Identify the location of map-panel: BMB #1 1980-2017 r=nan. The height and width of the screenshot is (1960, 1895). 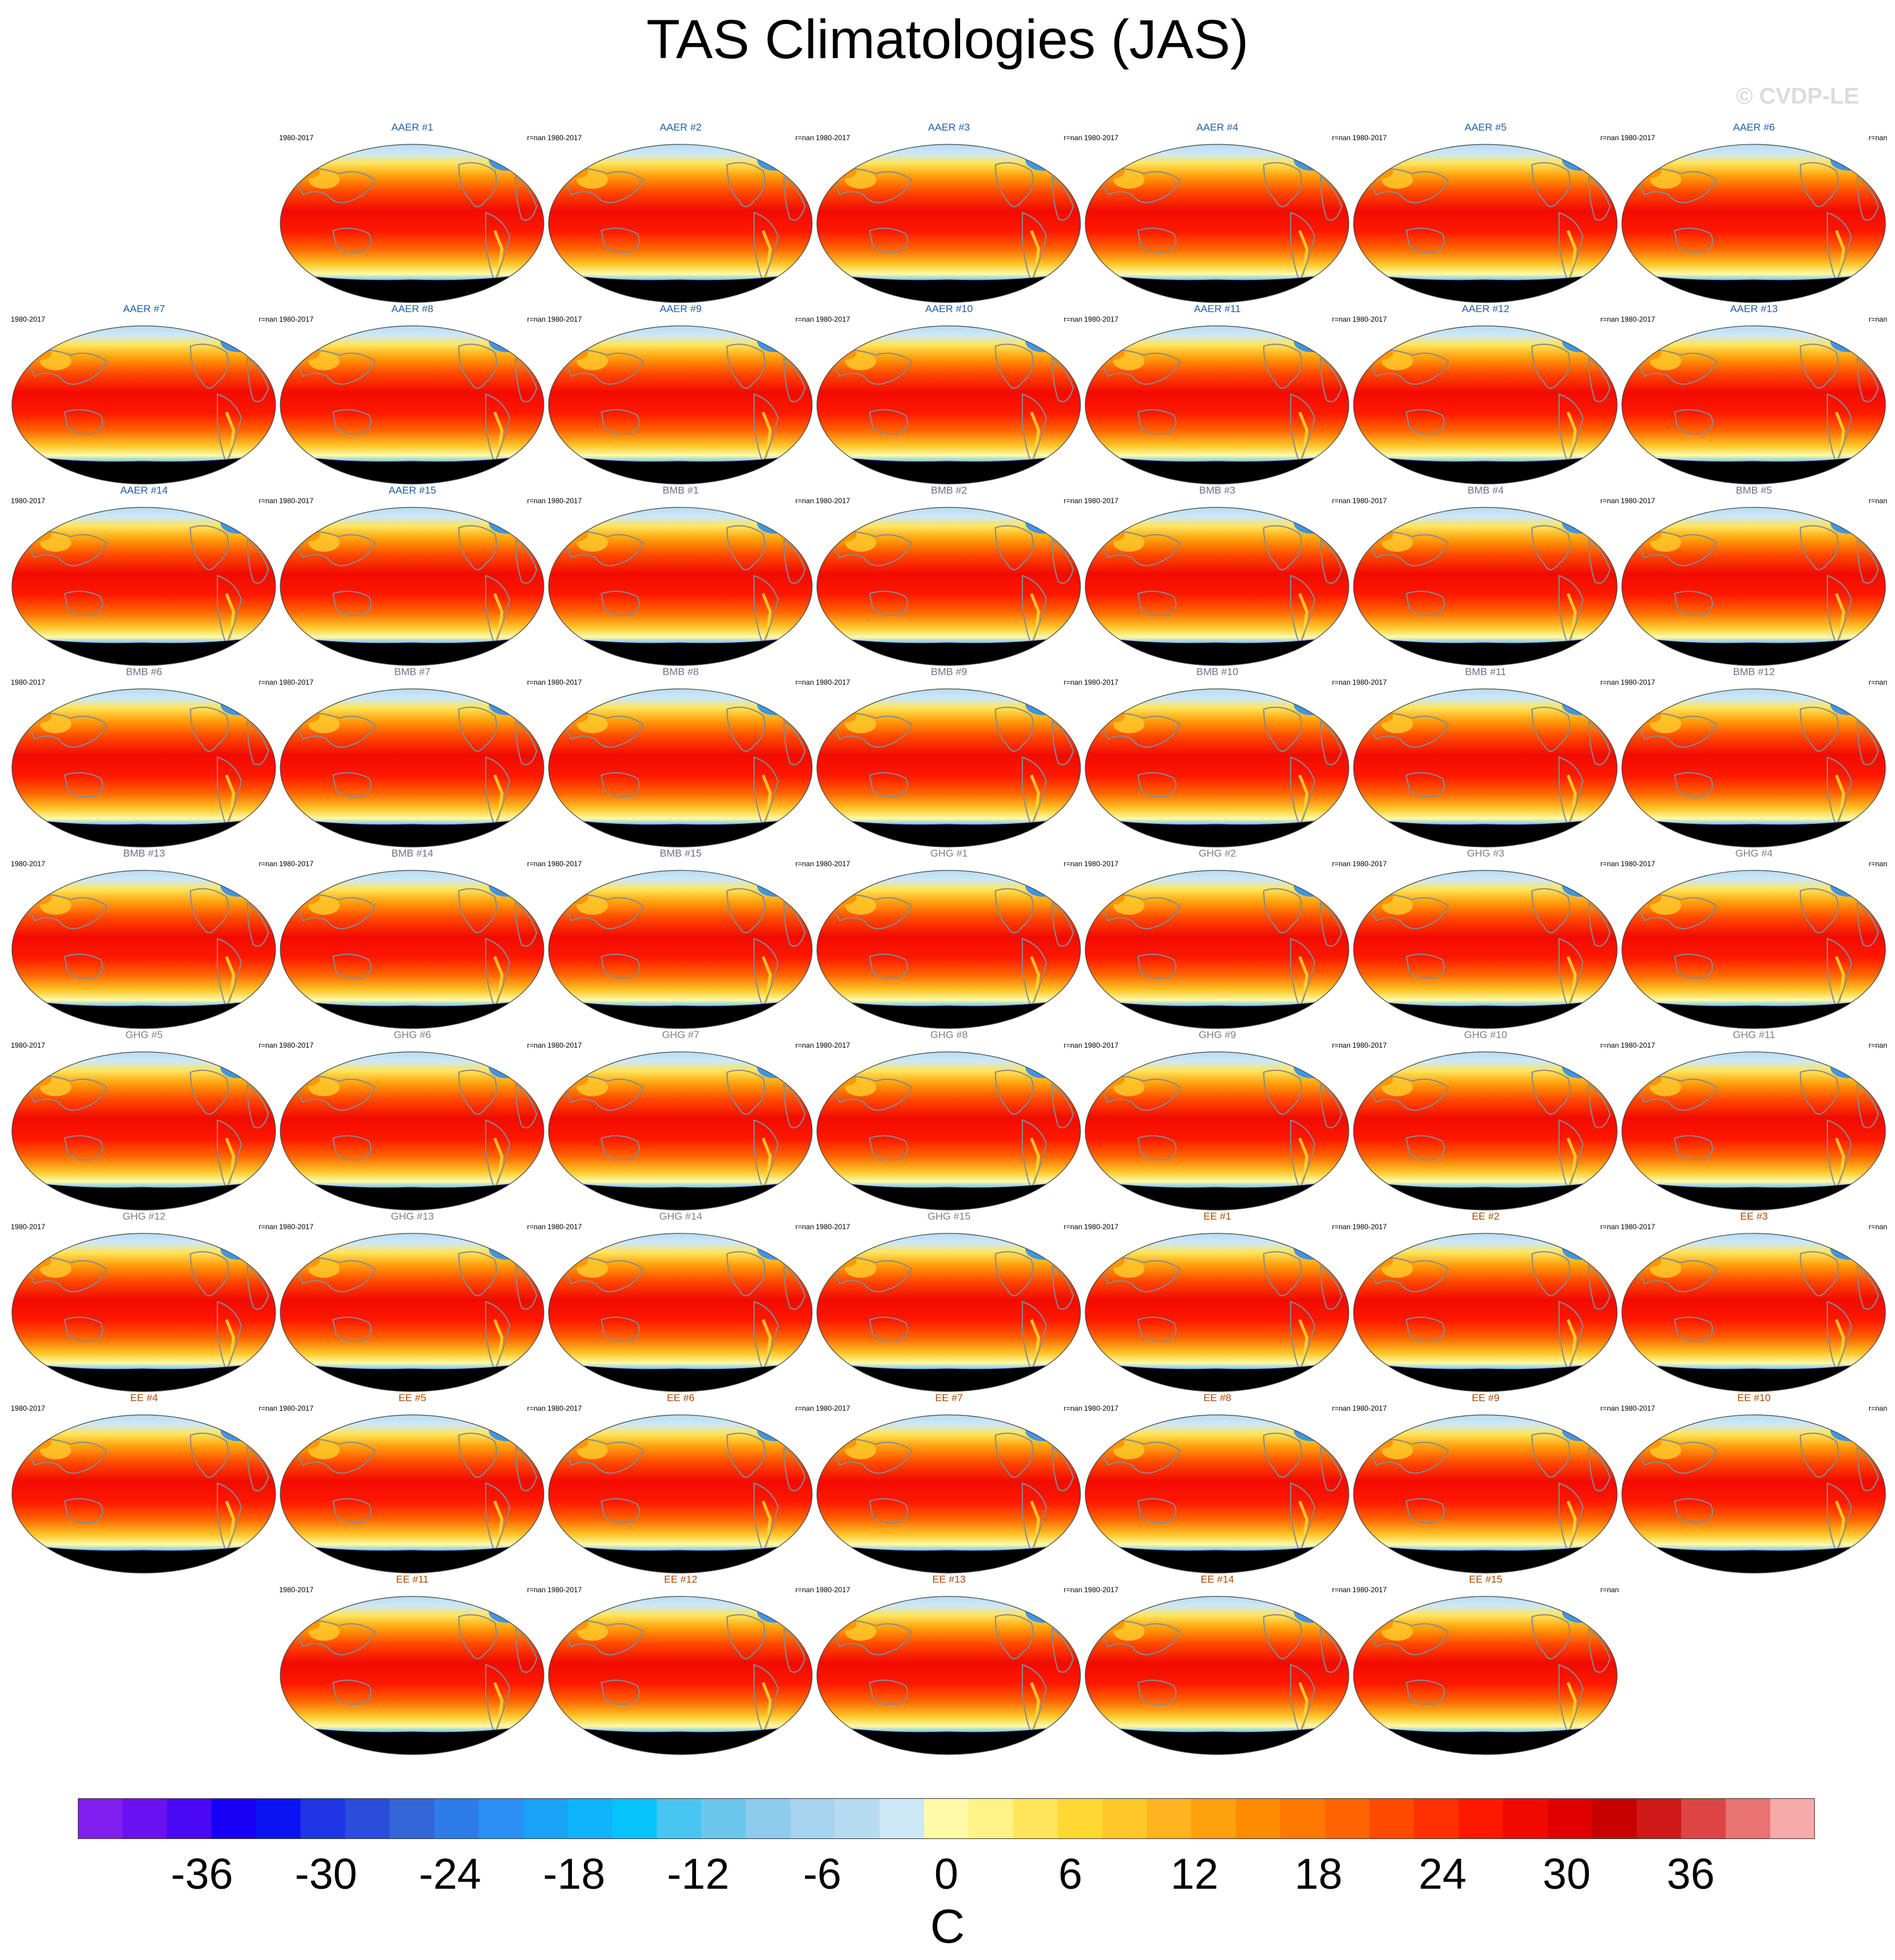
(680, 575).